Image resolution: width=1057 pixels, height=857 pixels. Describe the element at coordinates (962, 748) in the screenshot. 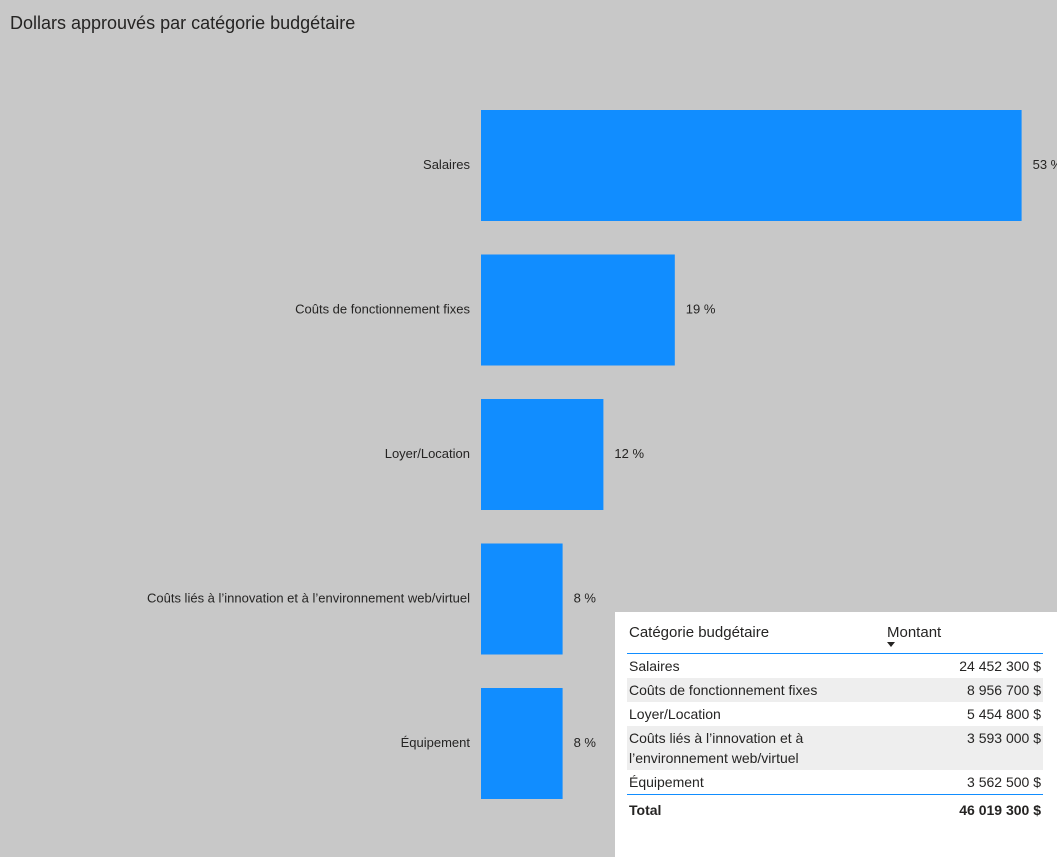

I see `amount-cell: 3 593 000 $` at that location.